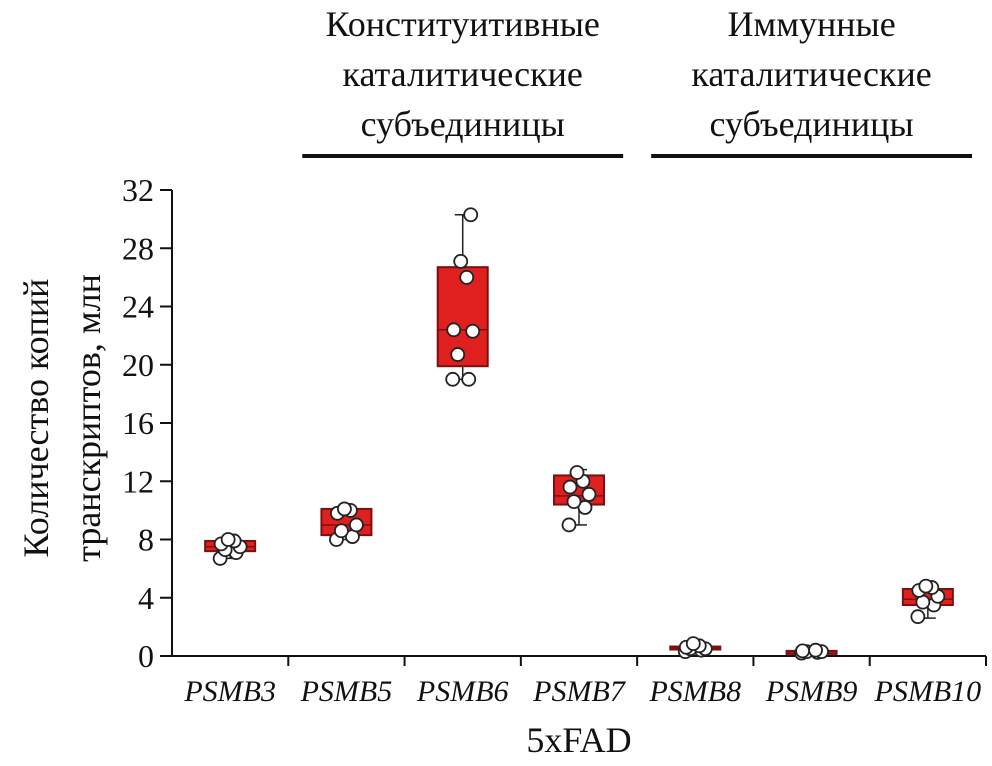  I want to click on box-psmb10, so click(927, 601).